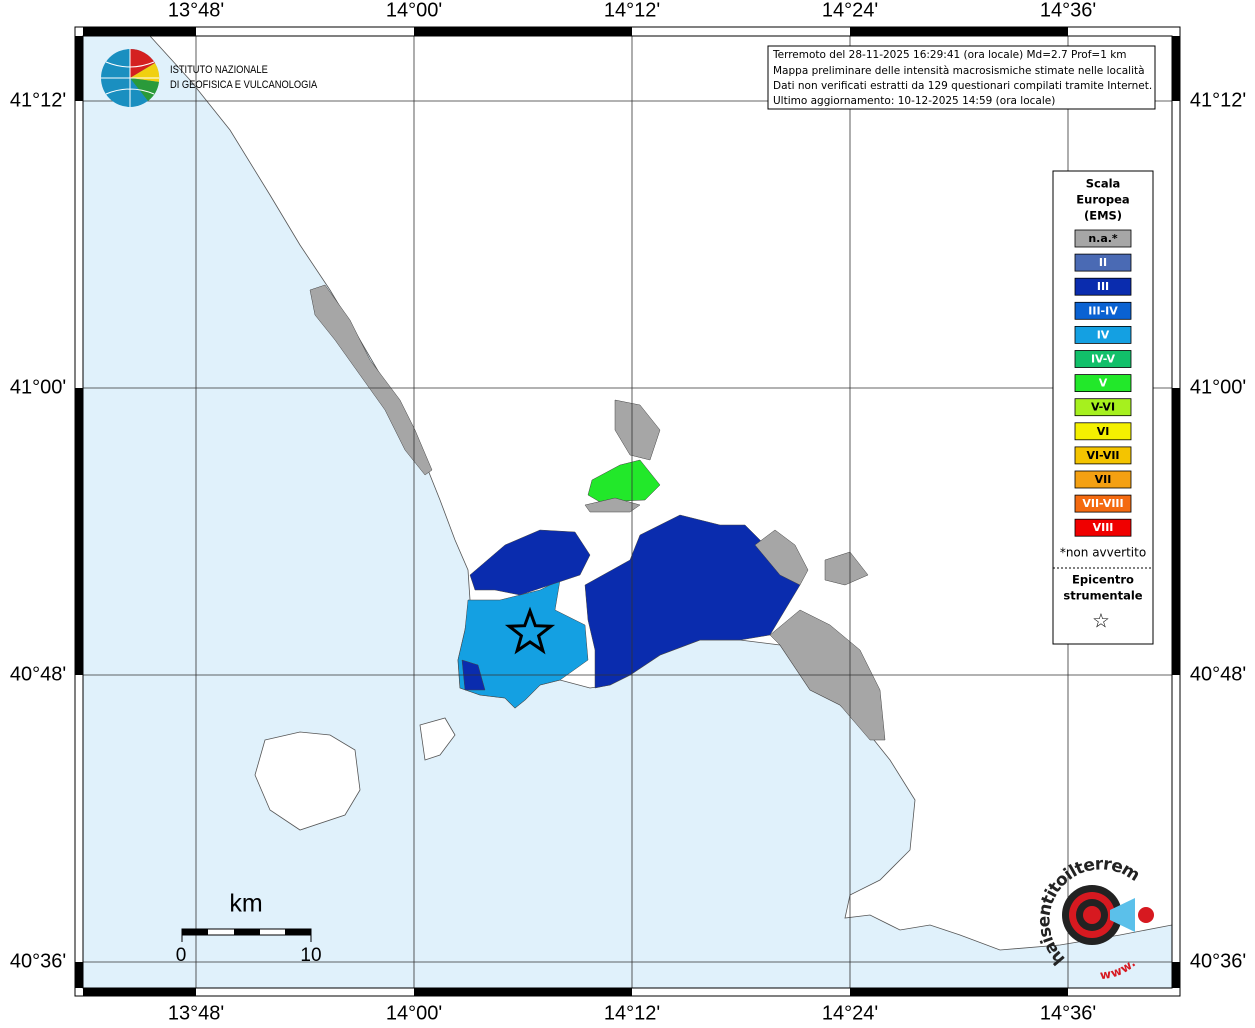  What do you see at coordinates (1102, 200) in the screenshot?
I see `legend-title: Europea` at bounding box center [1102, 200].